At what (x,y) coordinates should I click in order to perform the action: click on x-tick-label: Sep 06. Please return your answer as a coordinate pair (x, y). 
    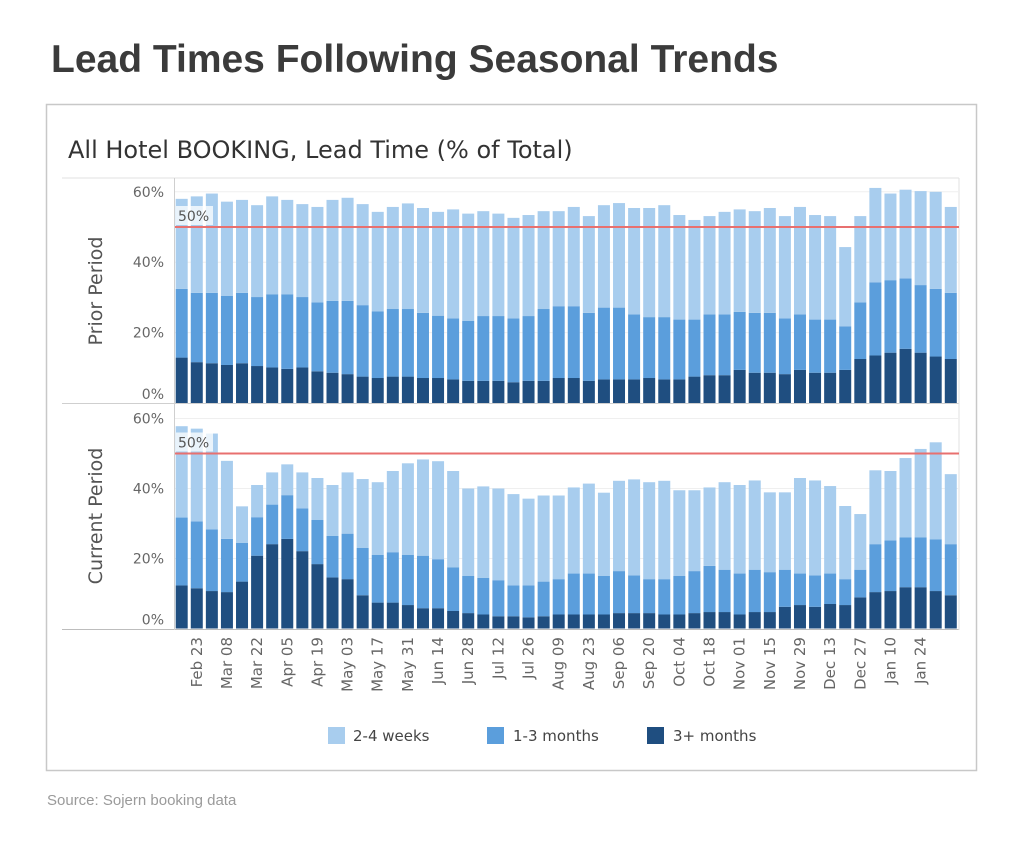
    Looking at the image, I should click on (619, 663).